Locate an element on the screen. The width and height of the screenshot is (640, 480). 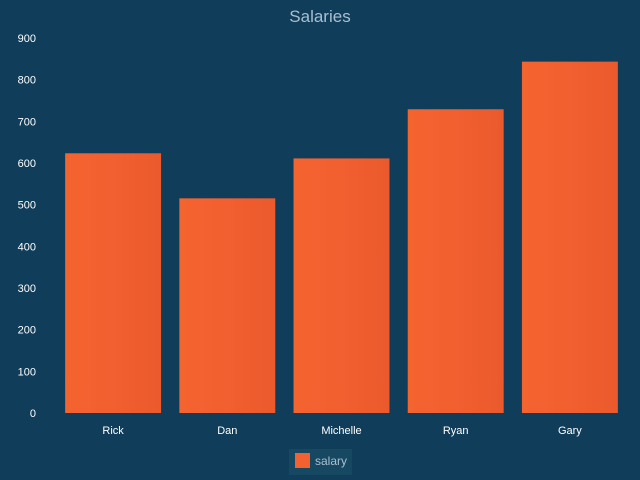
y-tick-label: 0 is located at coordinates (33, 414).